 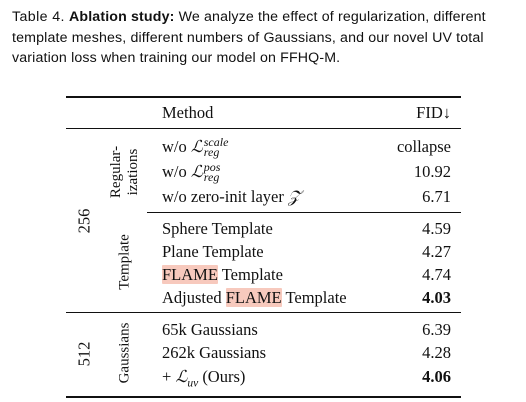 What do you see at coordinates (38, 17) in the screenshot?
I see `caption-label: Table 4.` at bounding box center [38, 17].